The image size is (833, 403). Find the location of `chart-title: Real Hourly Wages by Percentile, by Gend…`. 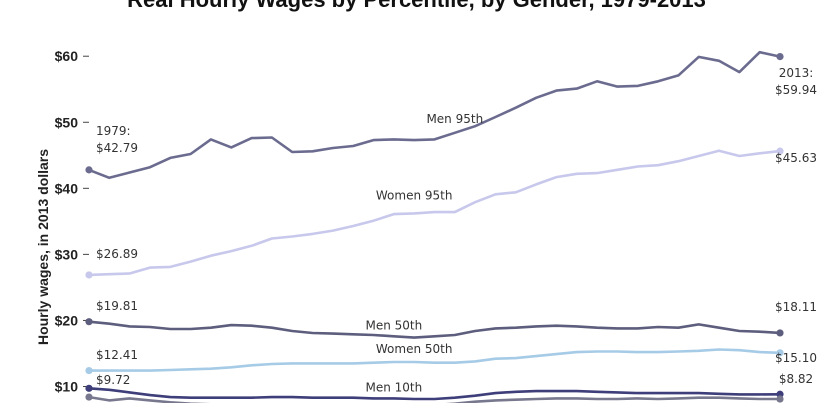

chart-title: Real Hourly Wages by Percentile, by Gend… is located at coordinates (416, 6).